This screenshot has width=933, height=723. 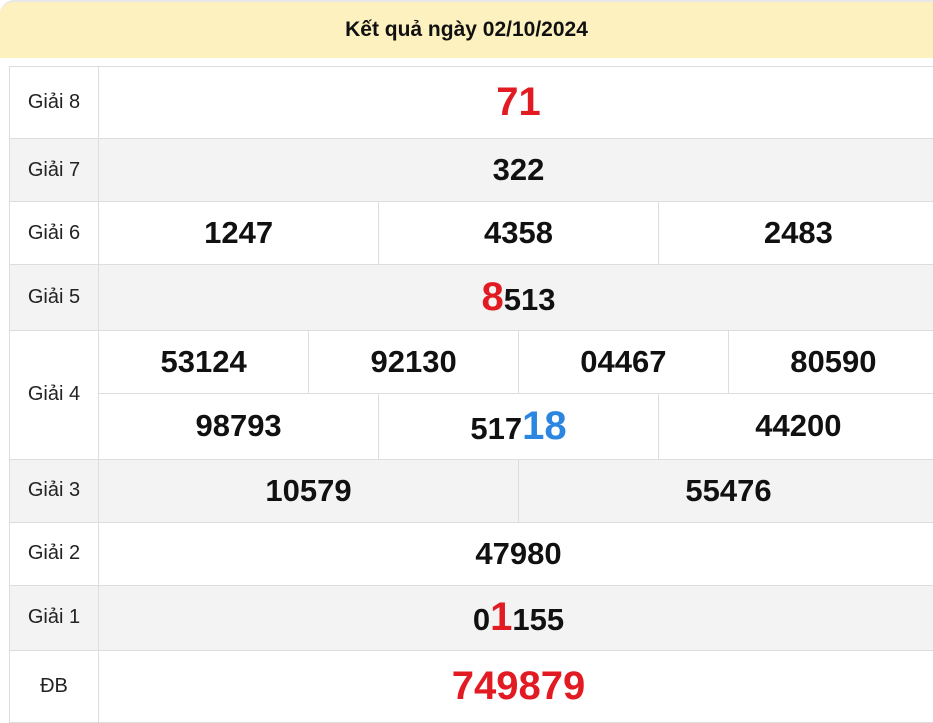 I want to click on prize-4-number: 92130, so click(x=414, y=362).